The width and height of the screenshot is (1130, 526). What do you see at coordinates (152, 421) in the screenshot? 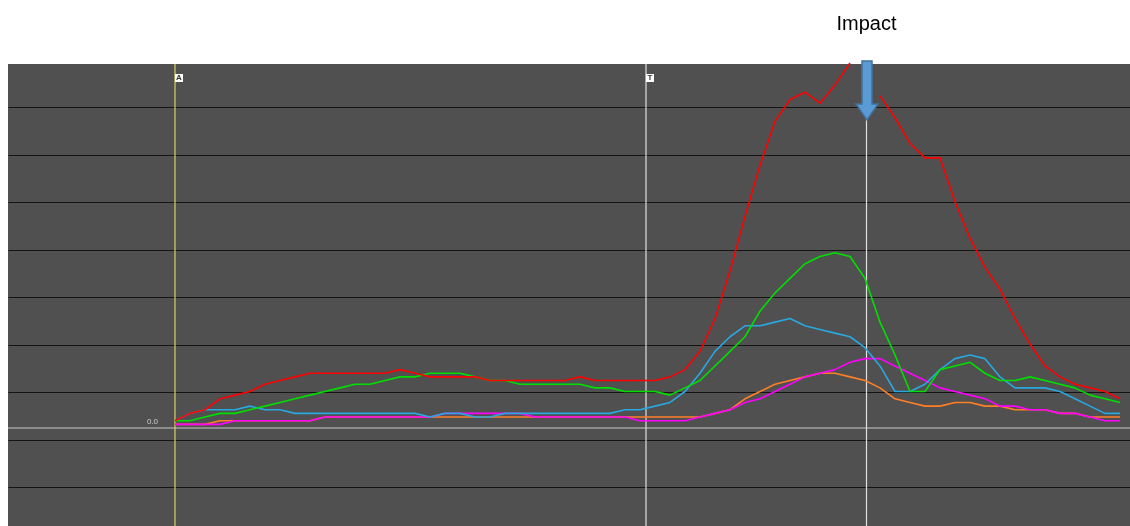
I see `ref-line-label: 0.0` at bounding box center [152, 421].